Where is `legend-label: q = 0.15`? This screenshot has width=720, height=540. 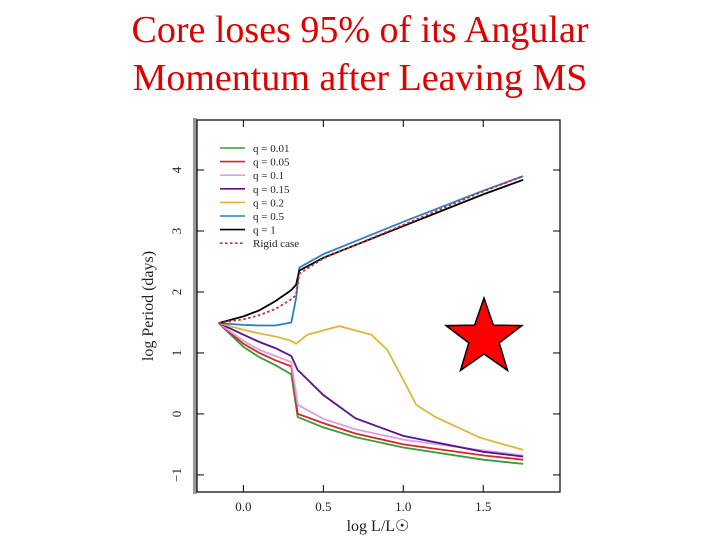 legend-label: q = 0.15 is located at coordinates (271, 190).